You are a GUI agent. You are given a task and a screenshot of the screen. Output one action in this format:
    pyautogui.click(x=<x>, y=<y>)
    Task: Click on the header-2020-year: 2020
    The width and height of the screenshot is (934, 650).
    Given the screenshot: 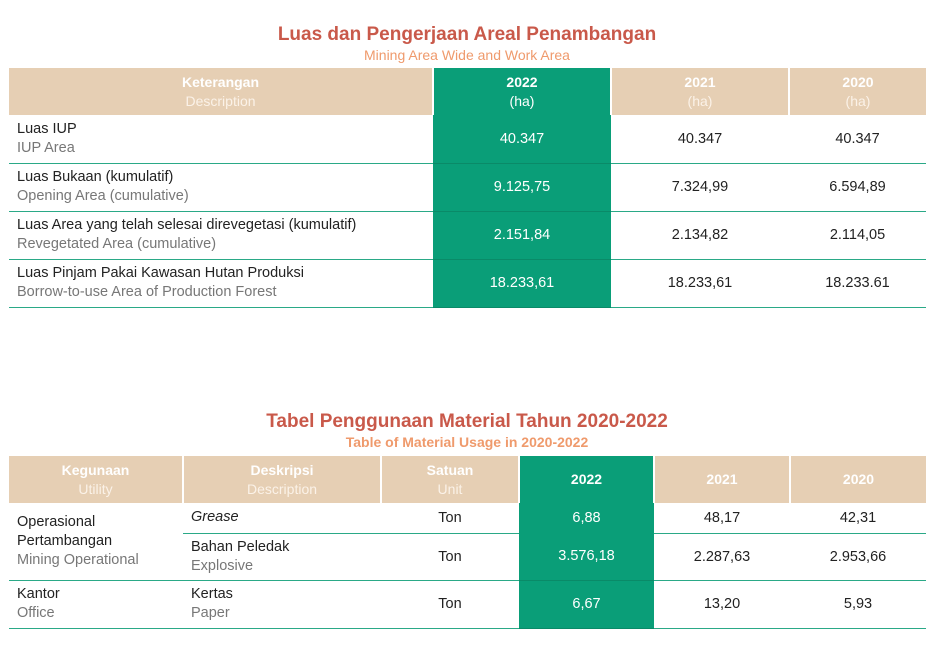 What is the action you would take?
    pyautogui.click(x=858, y=81)
    